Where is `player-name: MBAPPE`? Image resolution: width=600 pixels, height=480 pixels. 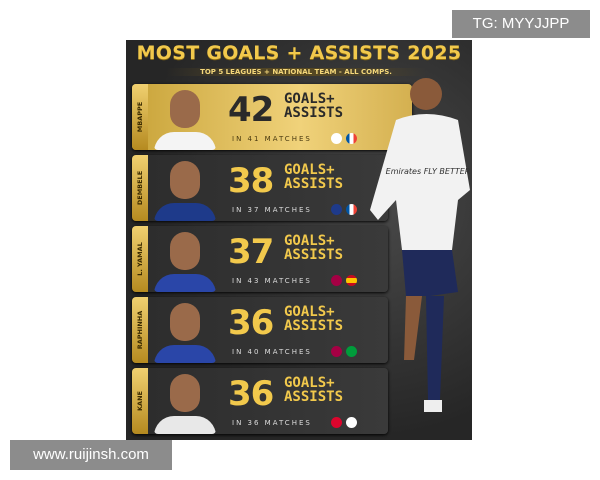
player-name: MBAPPE is located at coordinates (140, 117).